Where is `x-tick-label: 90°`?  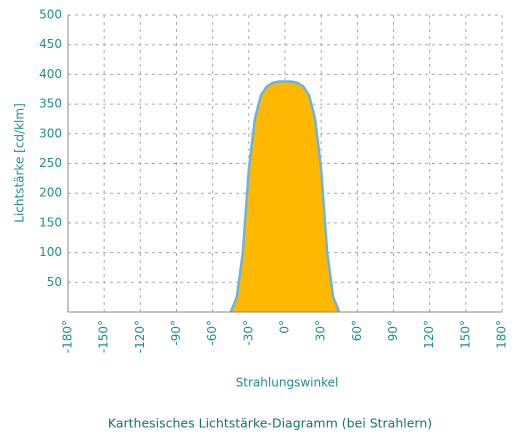 x-tick-label: 90° is located at coordinates (393, 330).